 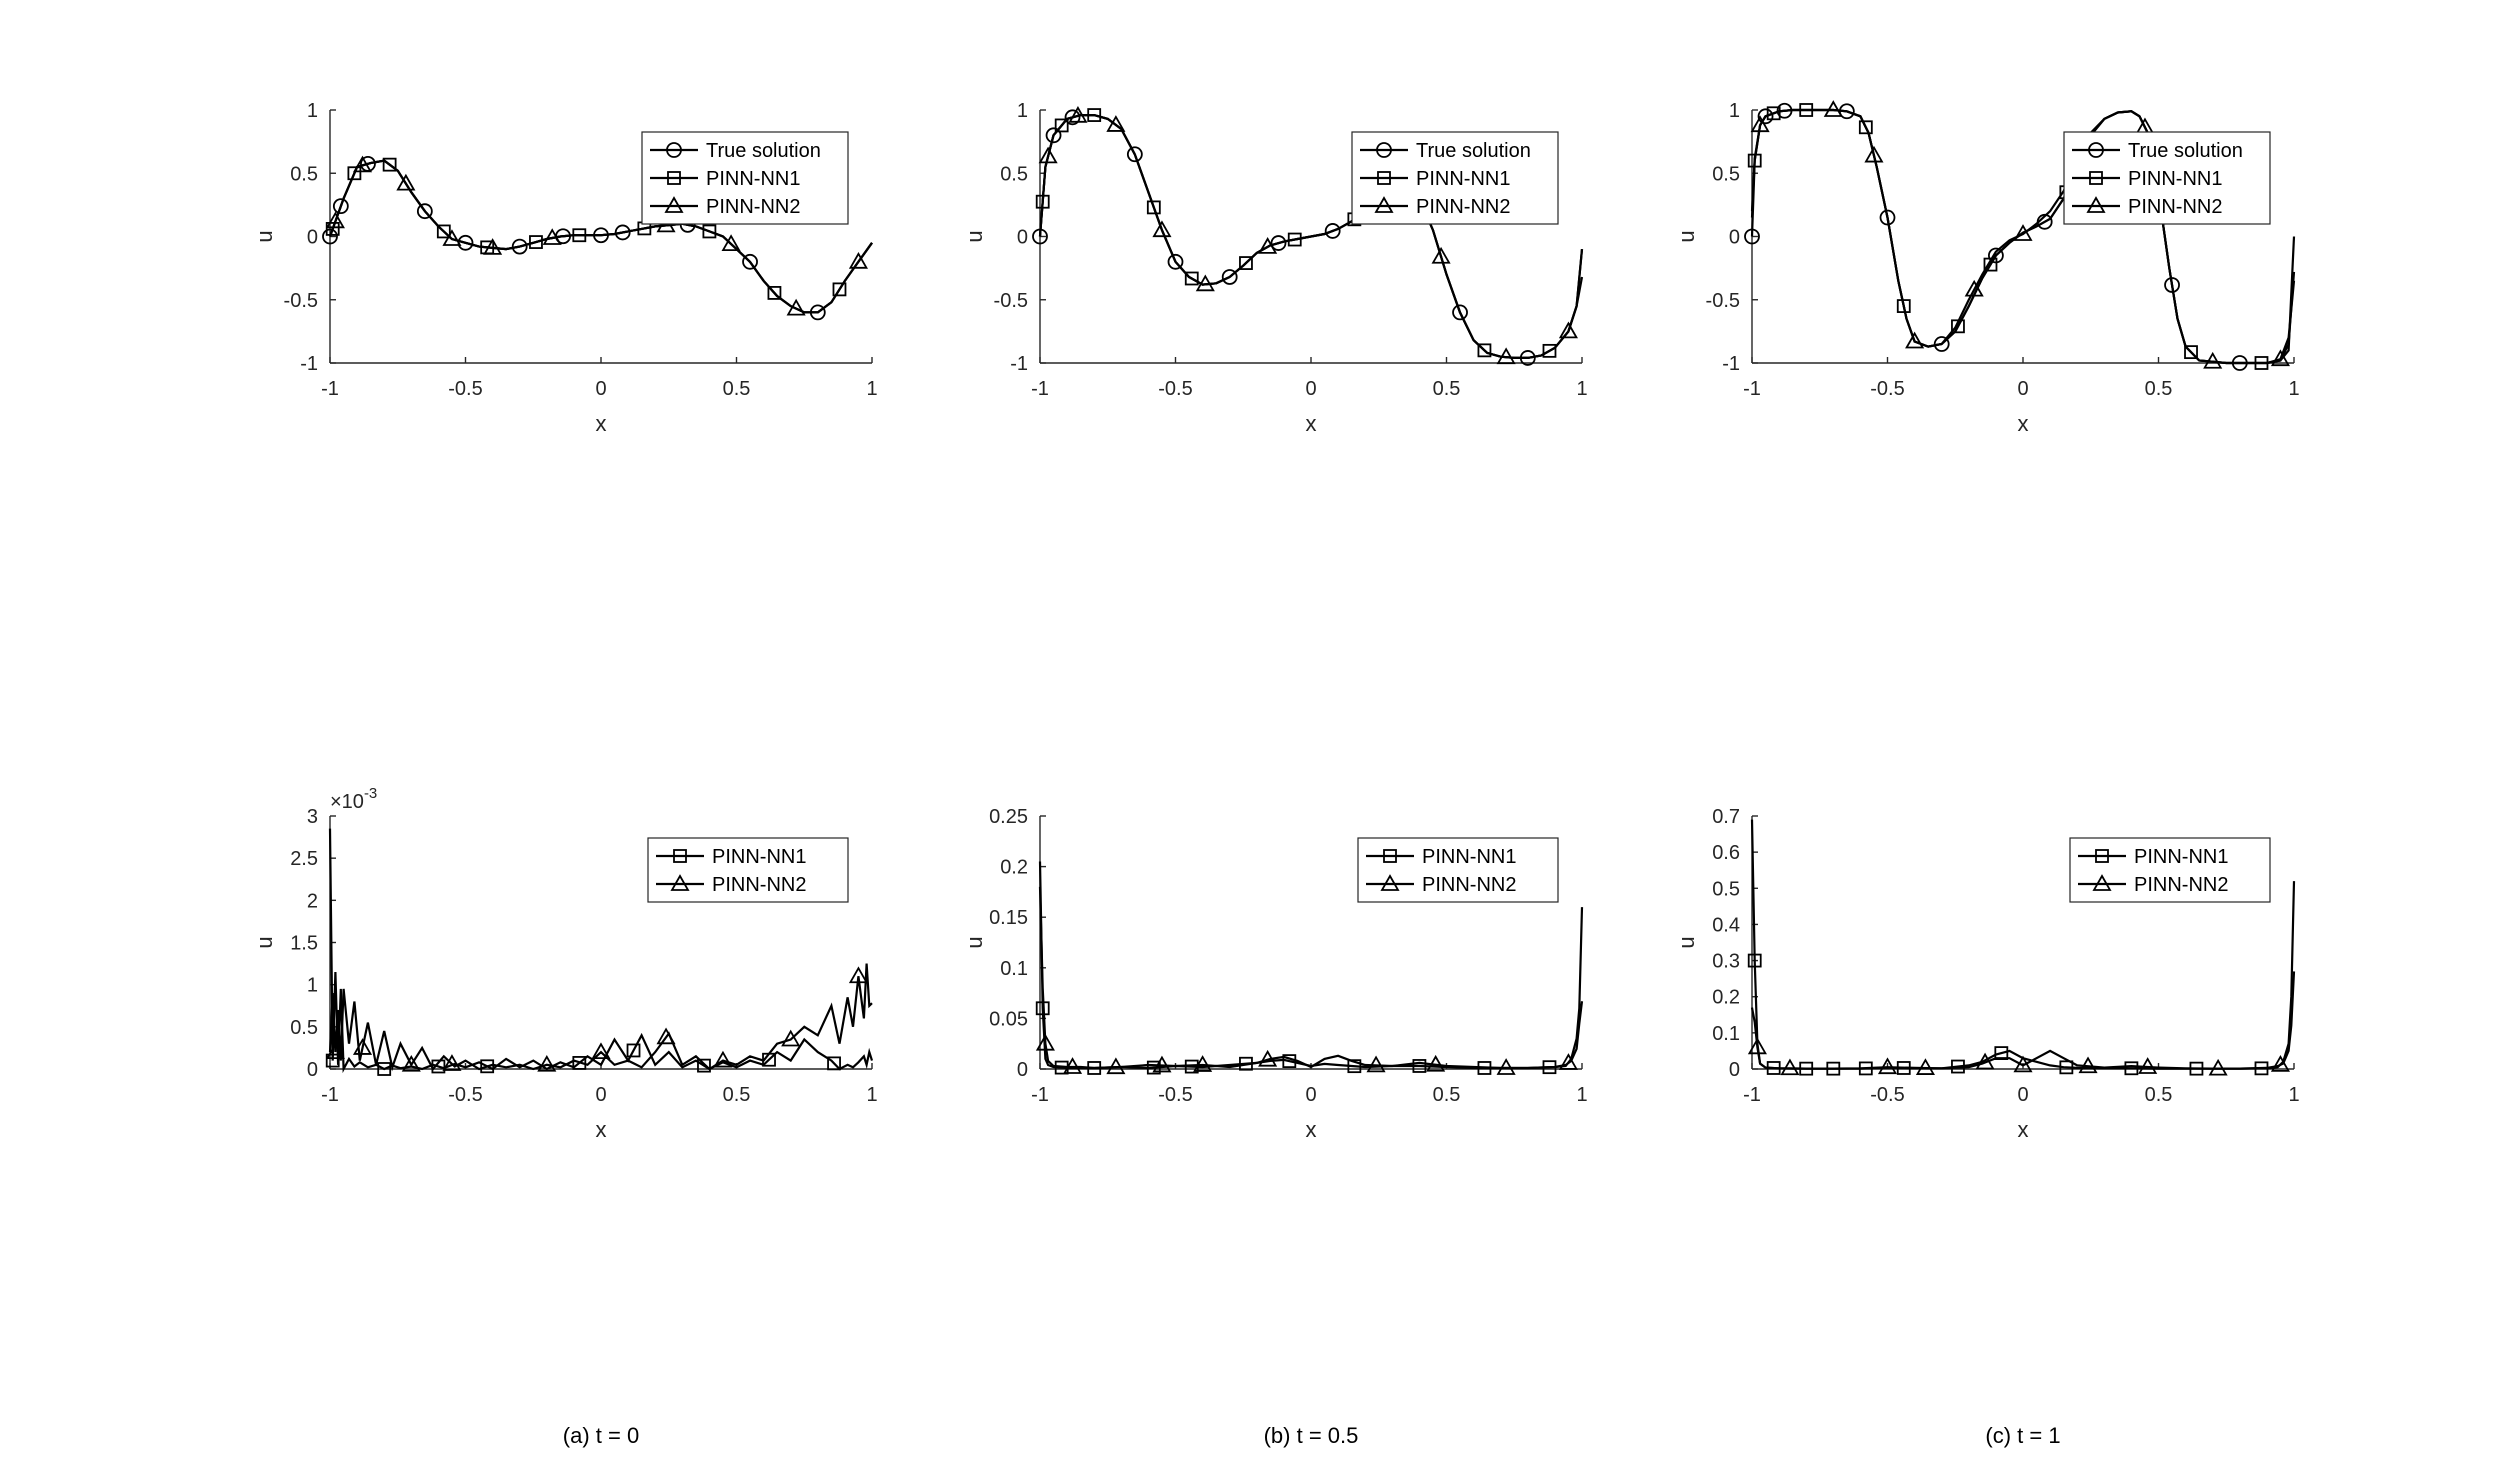 What do you see at coordinates (312, 817) in the screenshot?
I see `y-tick-label: 3` at bounding box center [312, 817].